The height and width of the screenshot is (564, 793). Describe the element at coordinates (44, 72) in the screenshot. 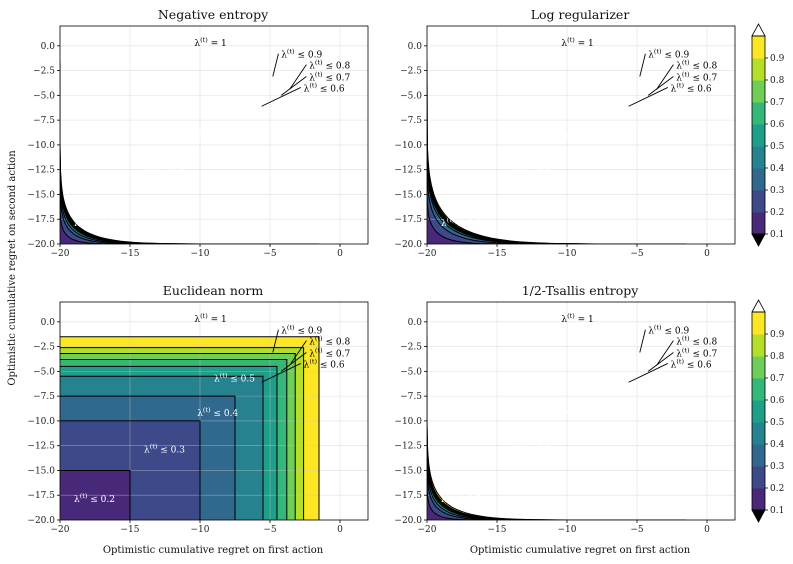

I see `y-tick-label: −2.5` at that location.